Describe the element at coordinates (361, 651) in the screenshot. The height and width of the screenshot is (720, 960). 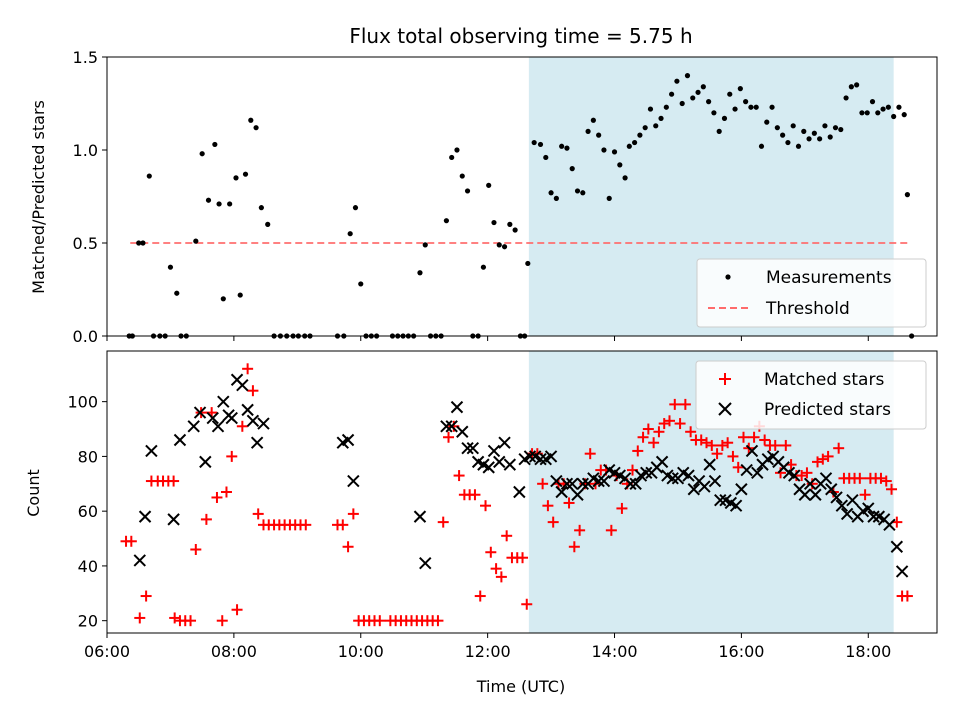
I see `x-tick-label: 10:00` at that location.